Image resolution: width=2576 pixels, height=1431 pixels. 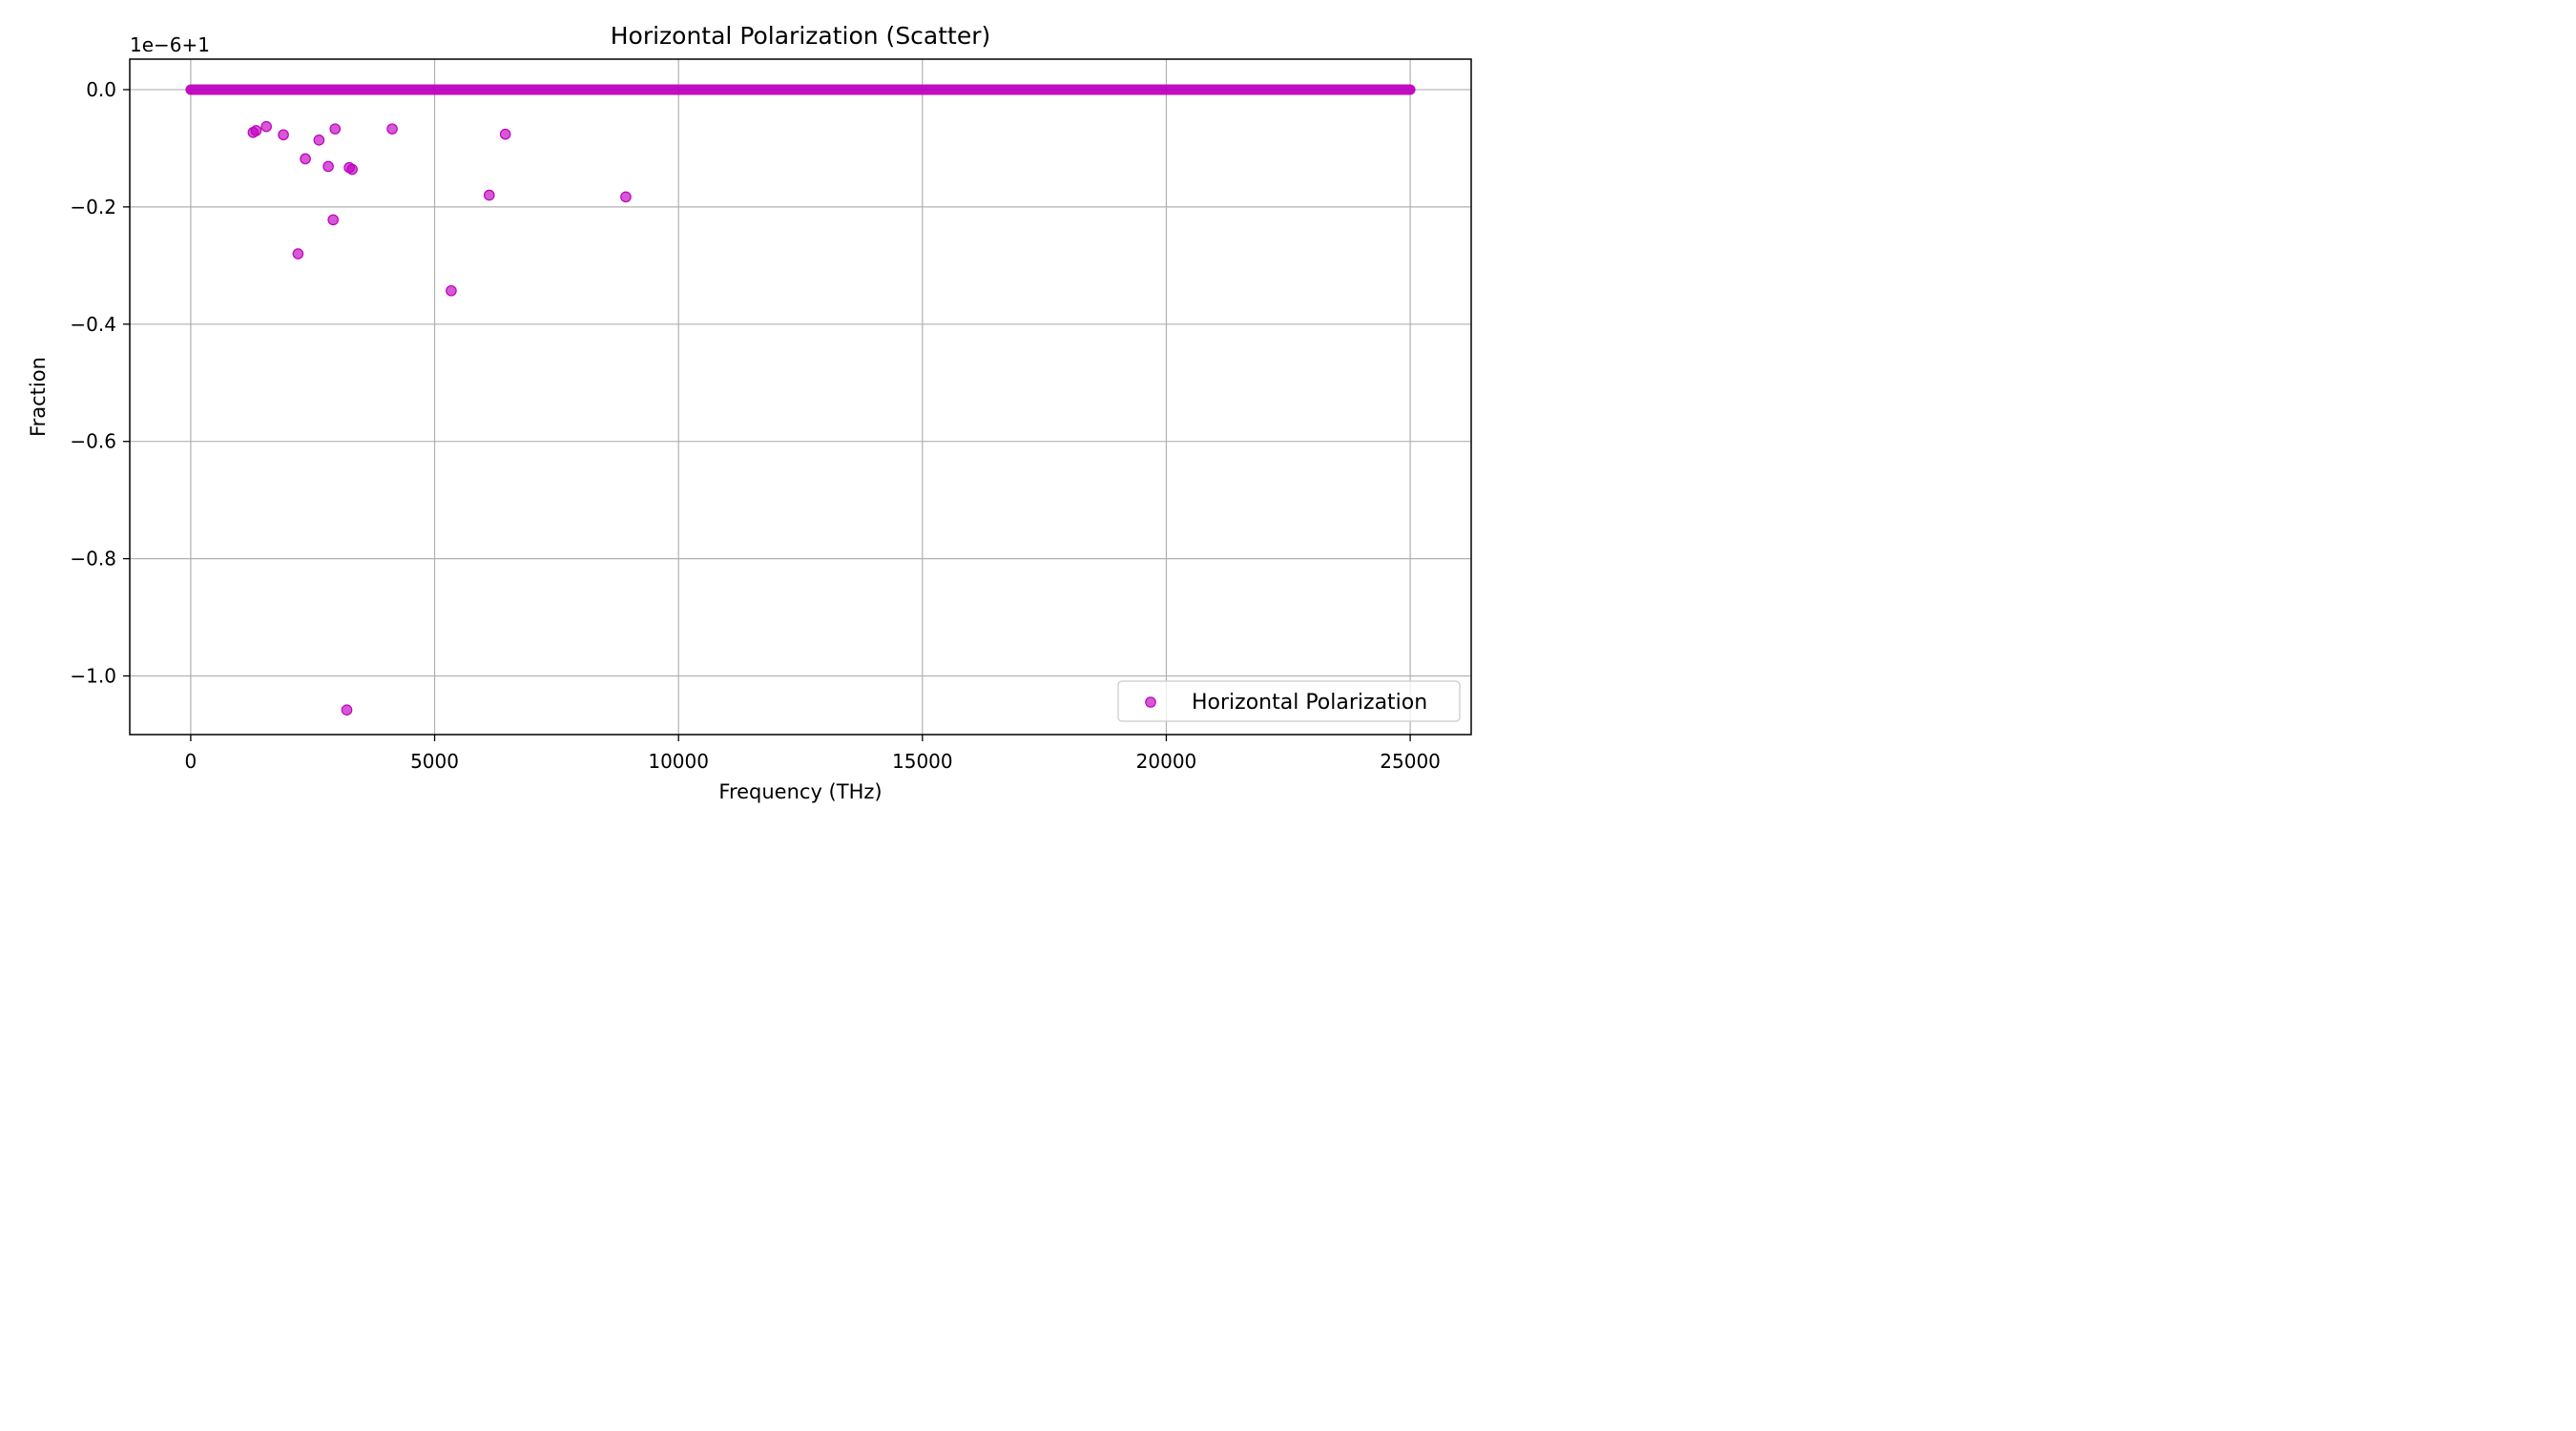 What do you see at coordinates (93, 207) in the screenshot?
I see `y-tick-label: −0.2` at bounding box center [93, 207].